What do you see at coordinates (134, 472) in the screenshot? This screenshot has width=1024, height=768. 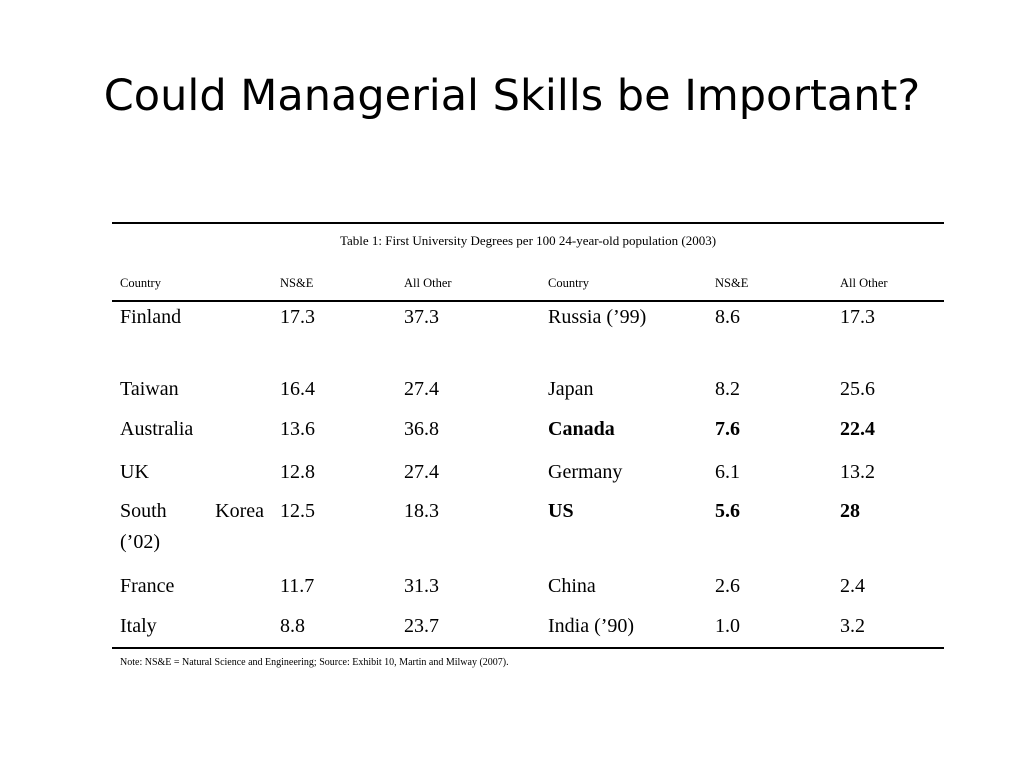 I see `cell-country: UK` at bounding box center [134, 472].